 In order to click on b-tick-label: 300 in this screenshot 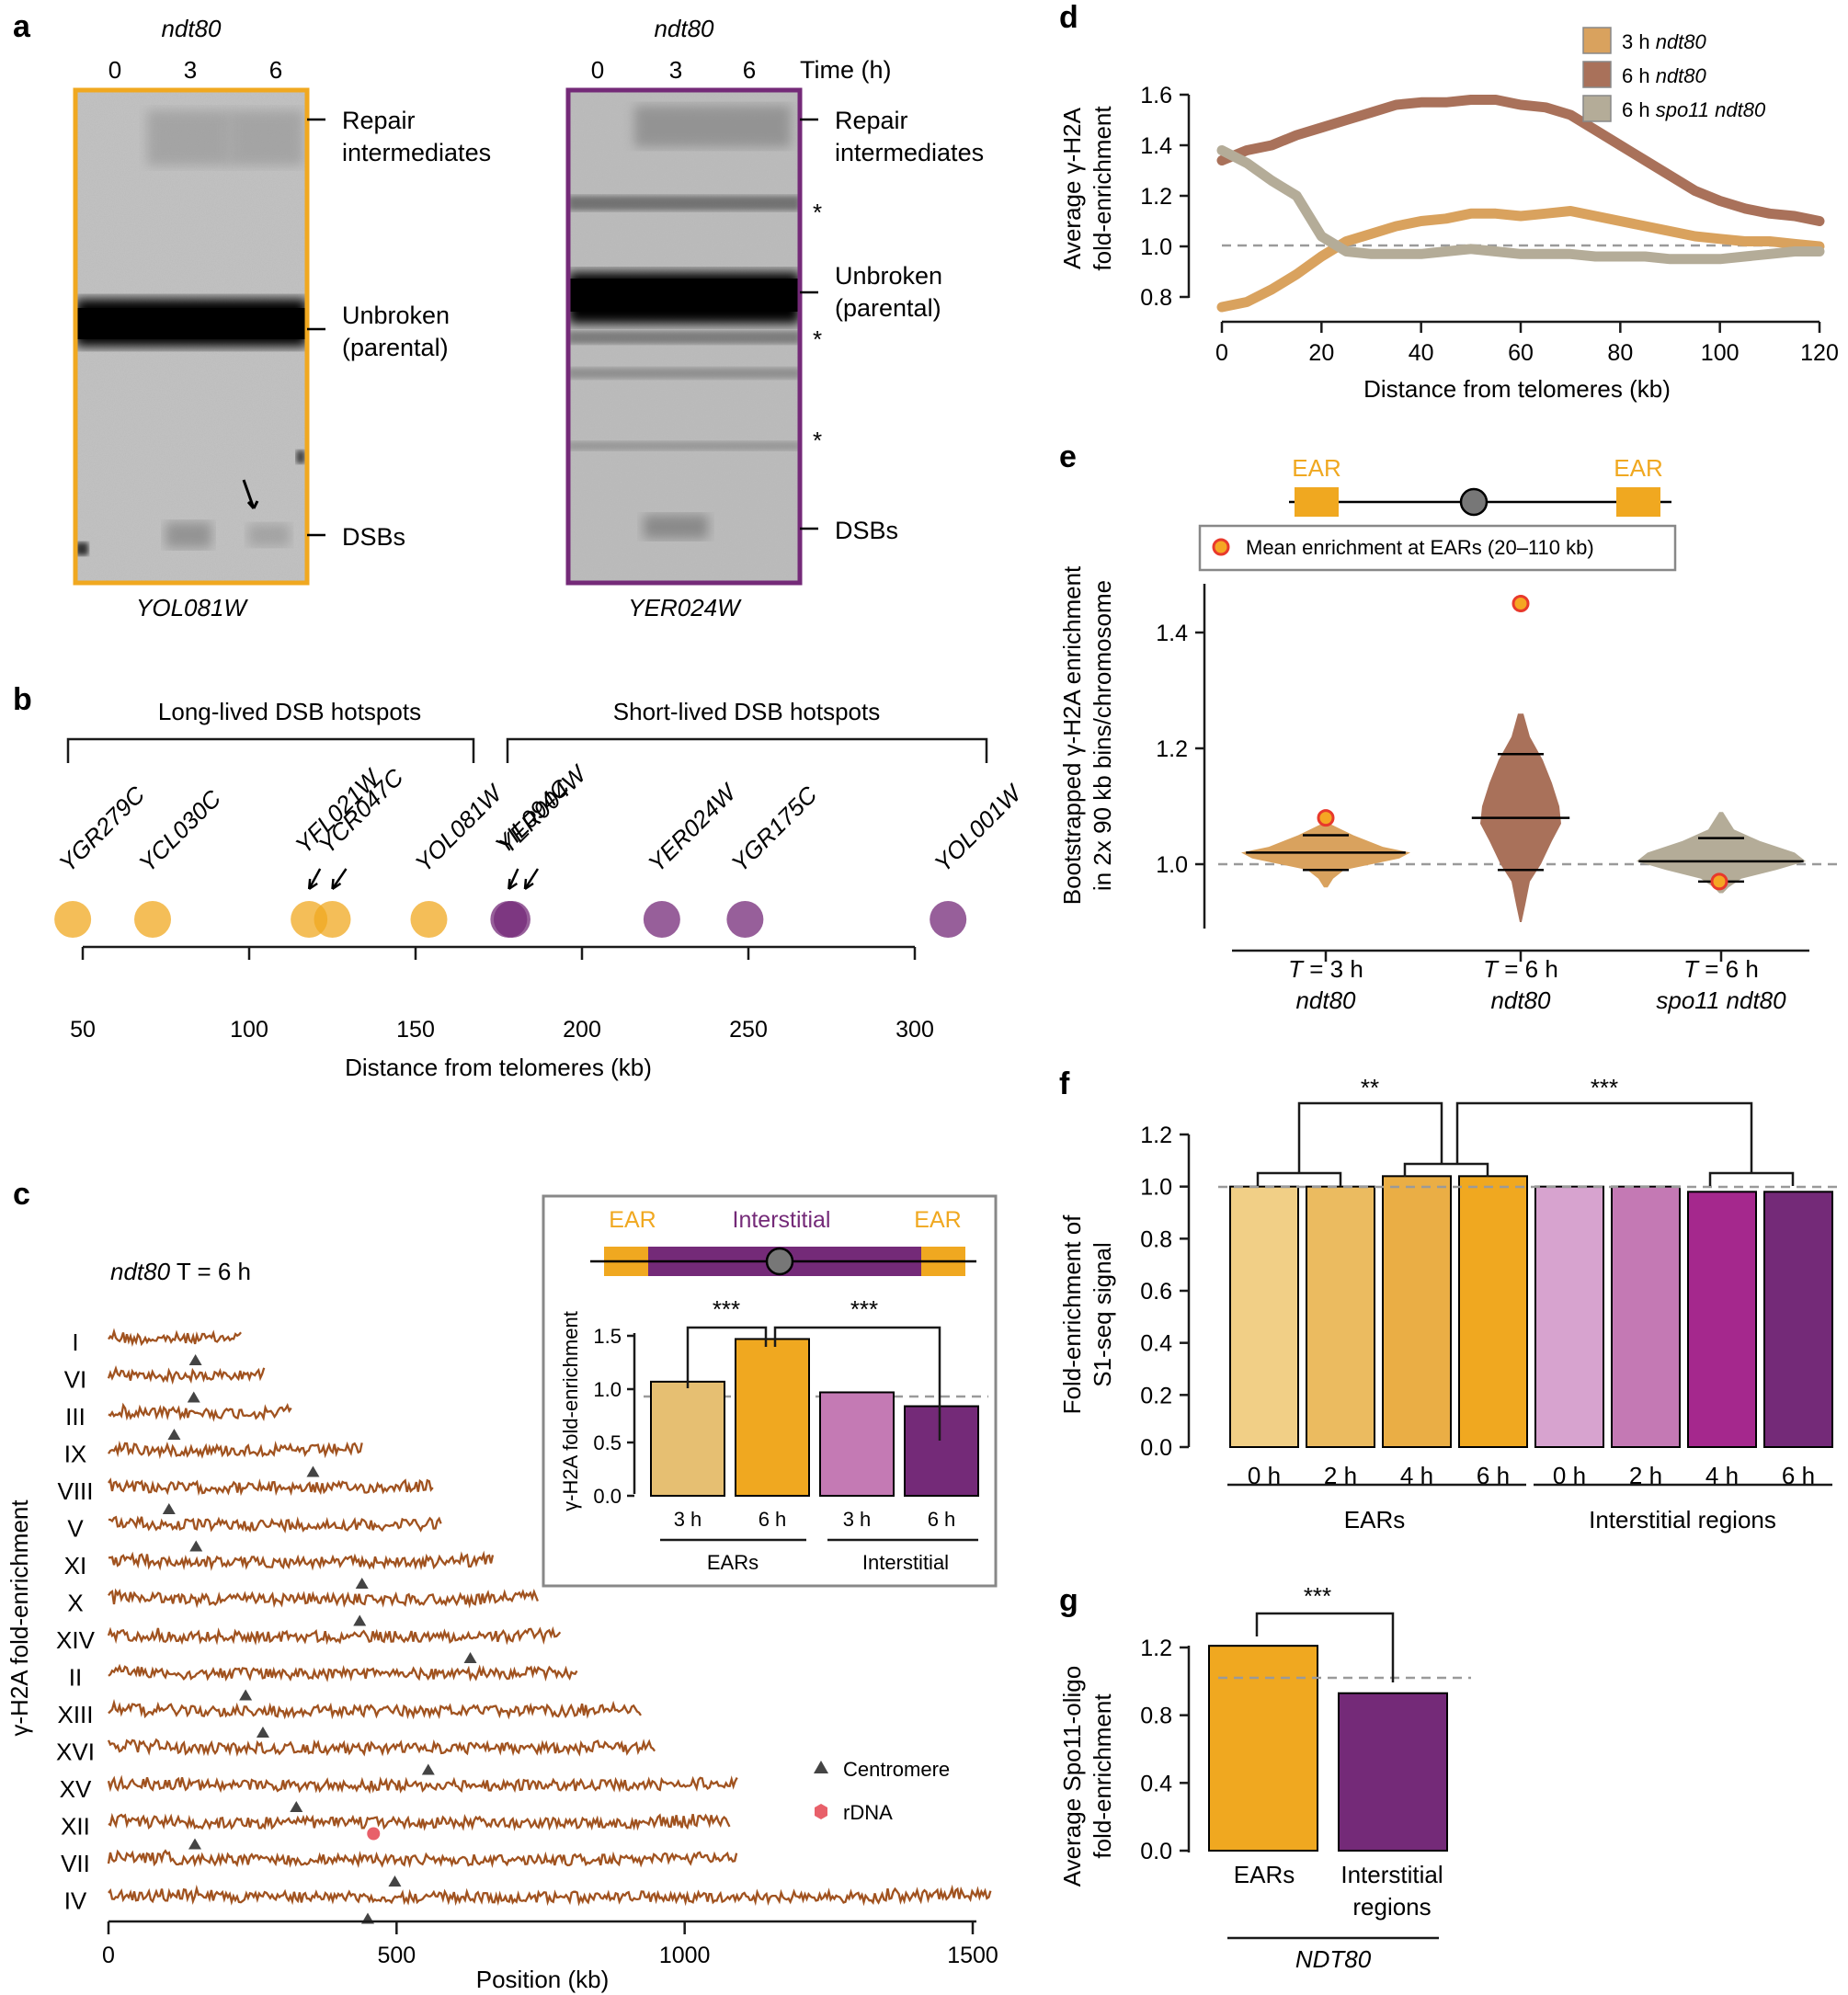, I will do `click(914, 1030)`.